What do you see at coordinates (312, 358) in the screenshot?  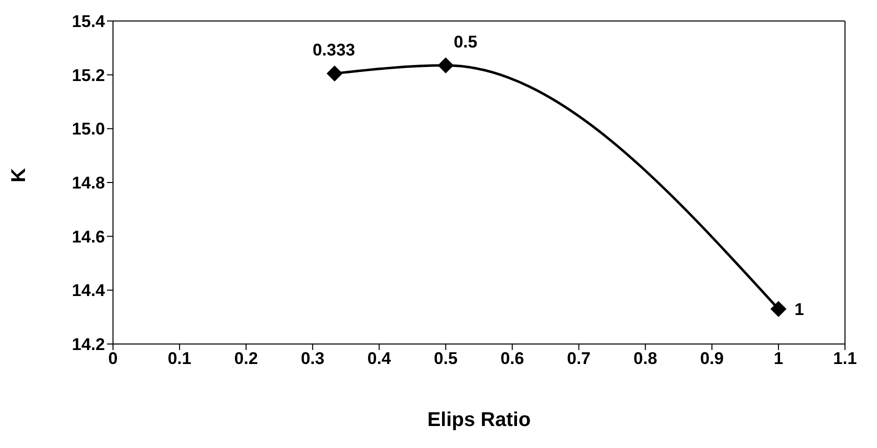 I see `x-tick-label: 0.3` at bounding box center [312, 358].